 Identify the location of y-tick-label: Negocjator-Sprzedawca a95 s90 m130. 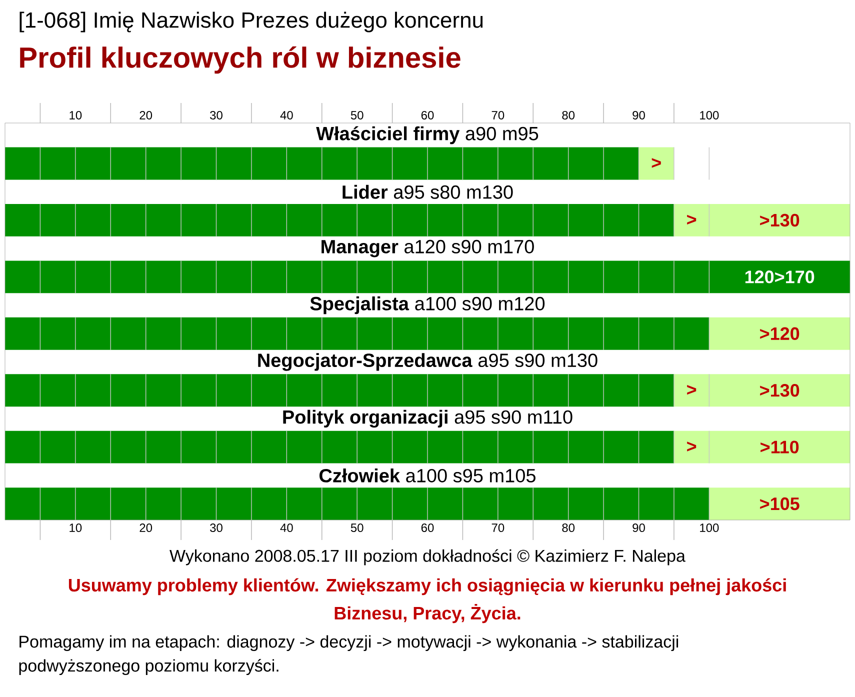
(428, 362).